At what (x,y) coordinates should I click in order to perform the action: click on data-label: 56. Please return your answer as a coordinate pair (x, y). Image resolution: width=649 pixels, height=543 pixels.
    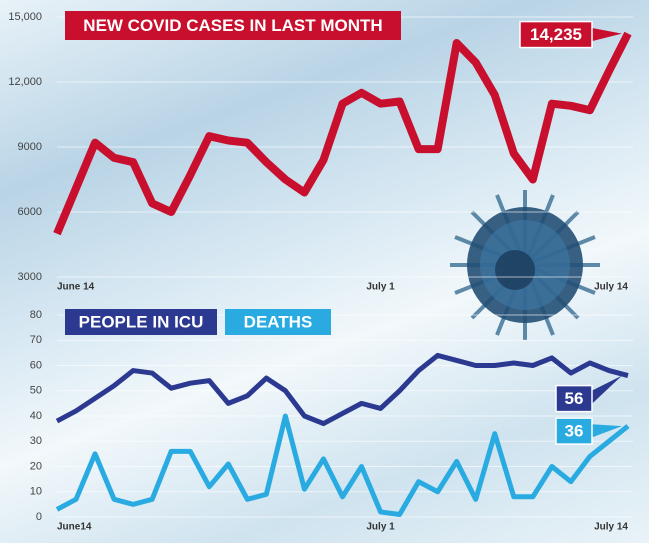
    Looking at the image, I should click on (574, 398).